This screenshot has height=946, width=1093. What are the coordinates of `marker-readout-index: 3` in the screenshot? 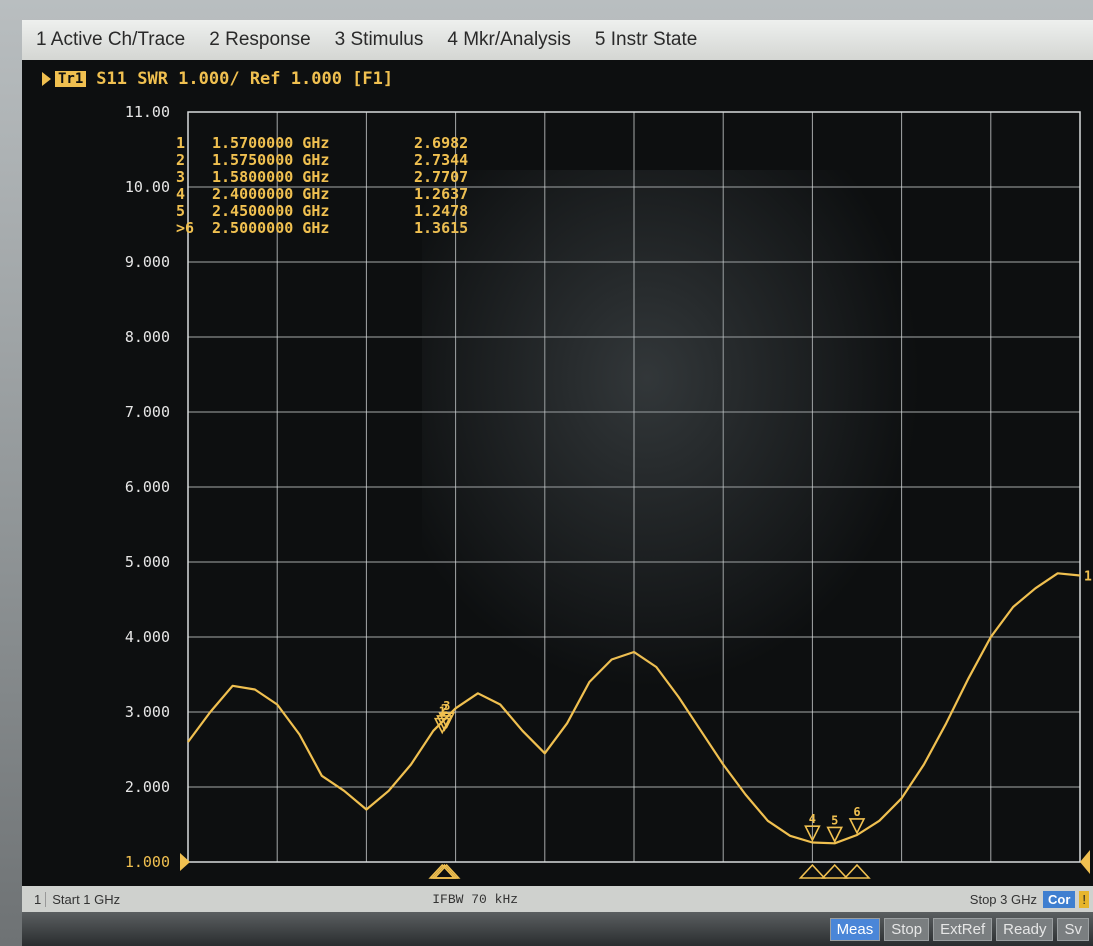 It's located at (180, 177).